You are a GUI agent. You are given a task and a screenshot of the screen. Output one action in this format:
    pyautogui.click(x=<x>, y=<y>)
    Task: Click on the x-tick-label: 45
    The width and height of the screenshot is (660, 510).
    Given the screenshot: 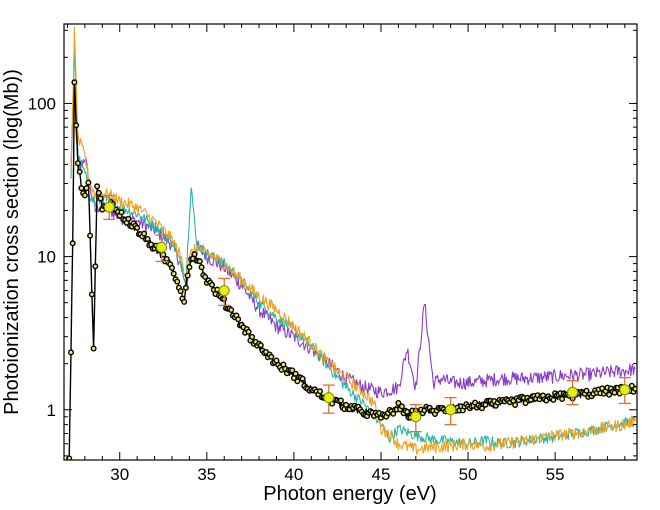 What is the action you would take?
    pyautogui.click(x=381, y=474)
    